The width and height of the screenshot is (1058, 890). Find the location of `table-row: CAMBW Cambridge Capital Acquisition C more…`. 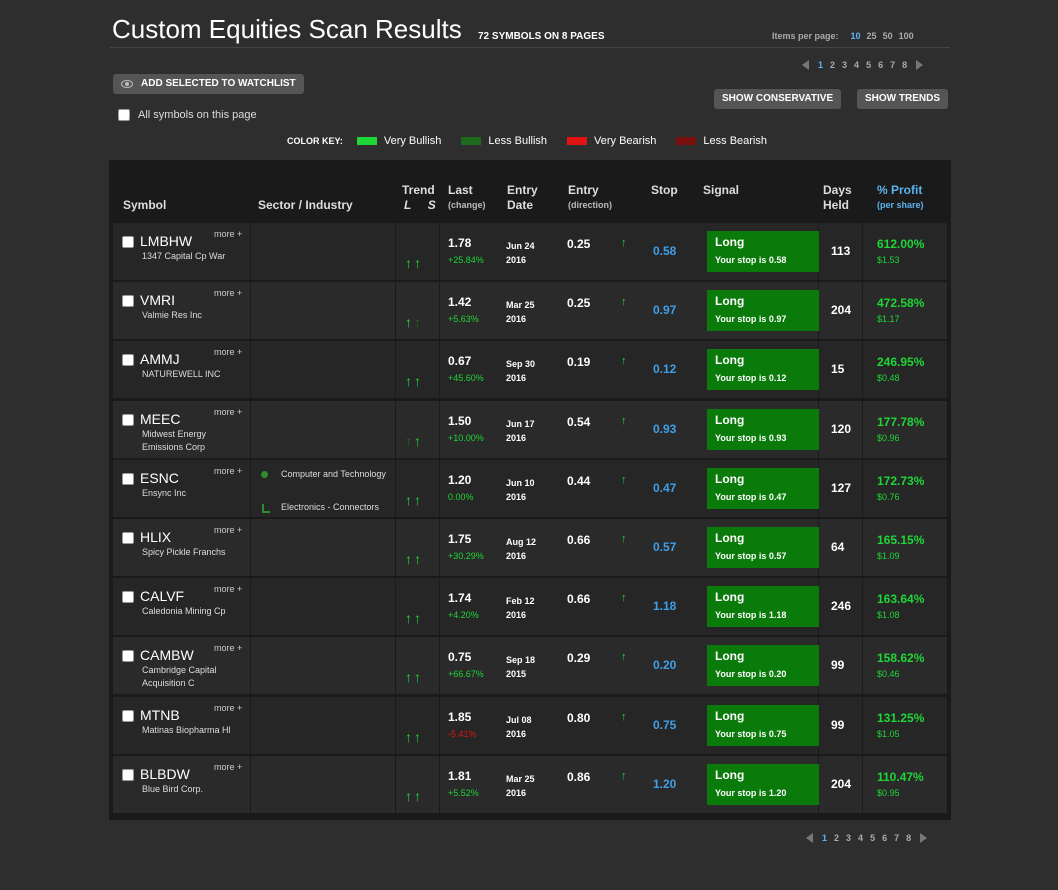

table-row: CAMBW Cambridge Capital Acquisition C more… is located at coordinates (530, 665).